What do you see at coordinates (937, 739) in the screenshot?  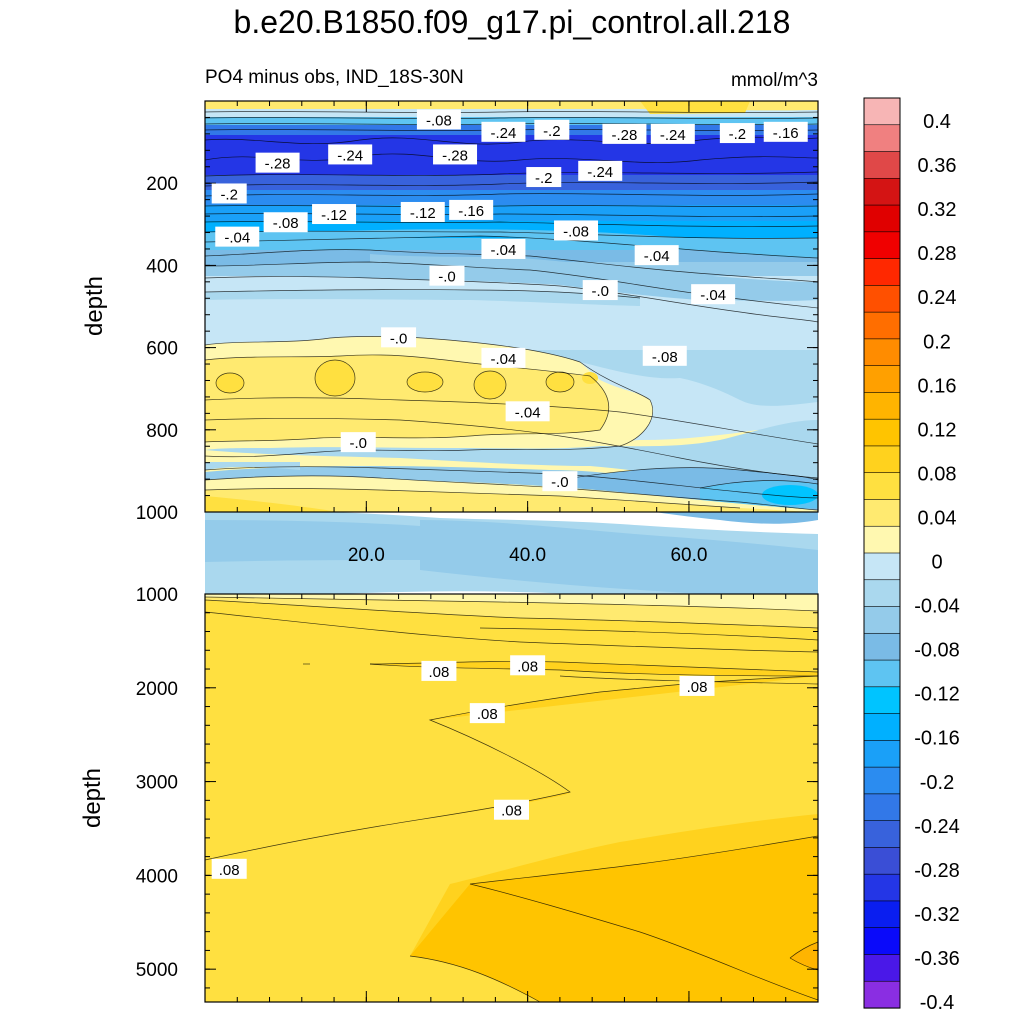 I see `colorbar-tick-label: -0.16` at bounding box center [937, 739].